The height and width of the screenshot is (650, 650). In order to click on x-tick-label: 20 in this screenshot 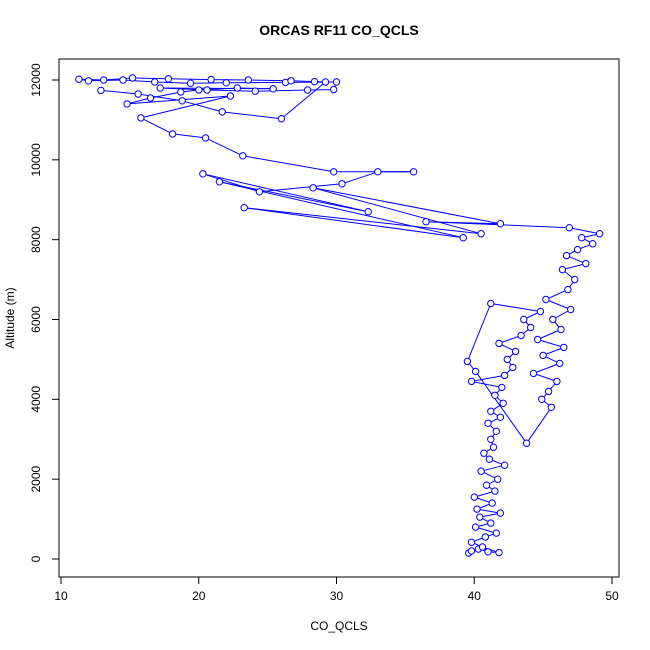, I will do `click(199, 596)`.